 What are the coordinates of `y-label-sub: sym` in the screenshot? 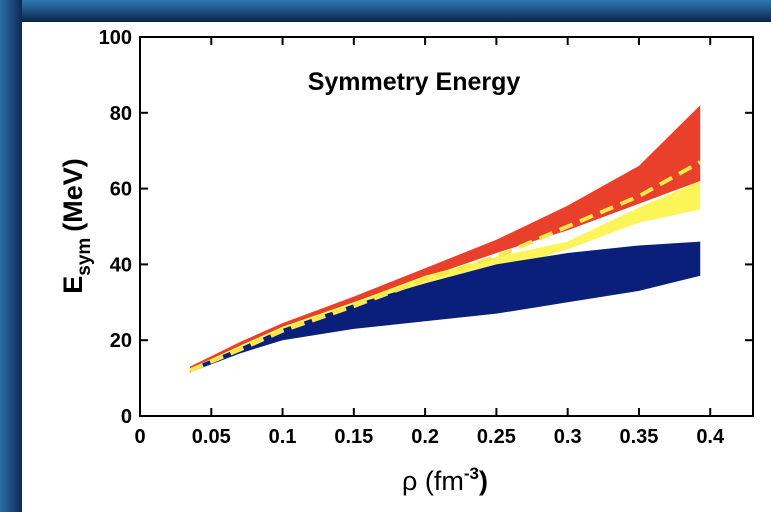 It's located at (84, 257).